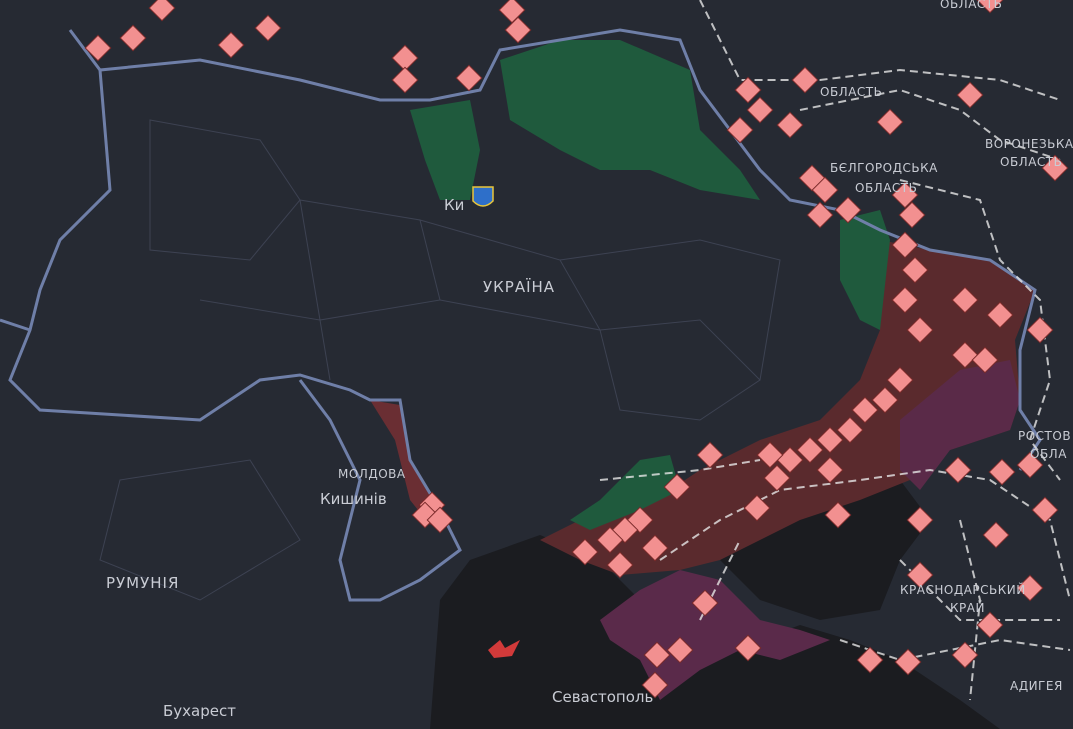 The width and height of the screenshot is (1073, 729). I want to click on region-label: КРАЙ, so click(967, 607).